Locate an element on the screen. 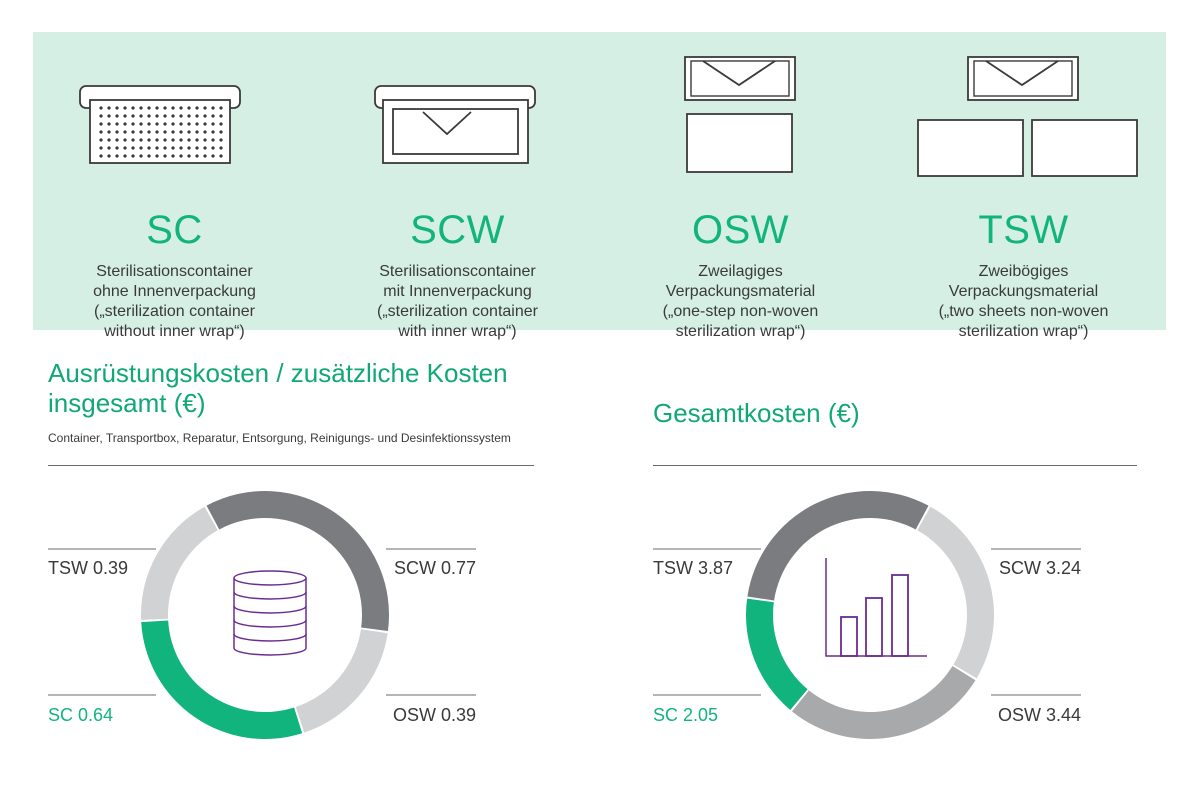 This screenshot has height=800, width=1200. one-step-wrap-icon is located at coordinates (740, 114).